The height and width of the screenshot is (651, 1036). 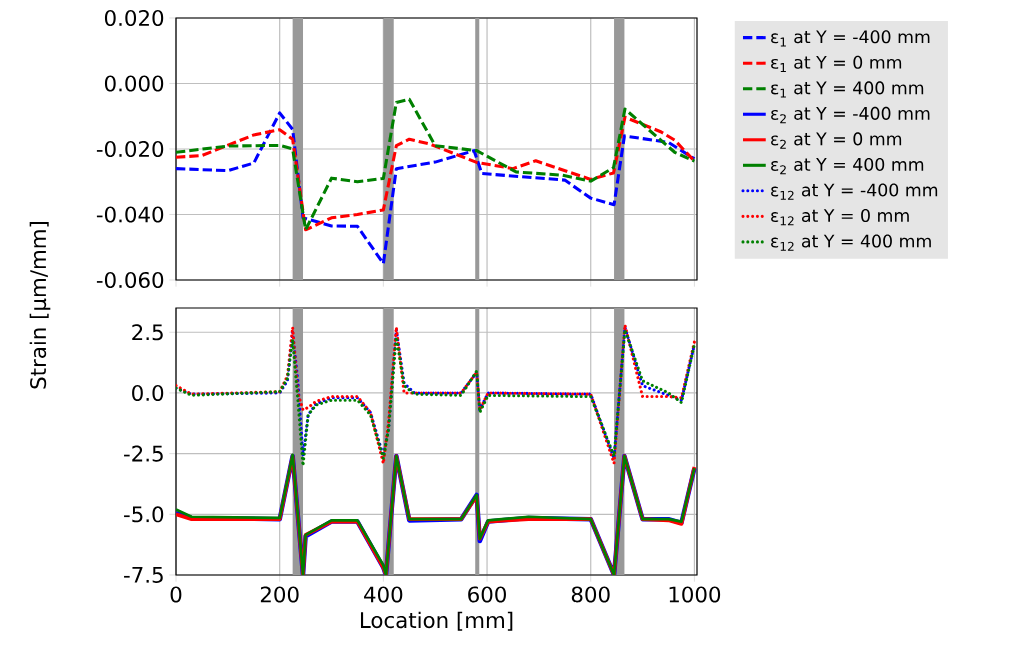 What do you see at coordinates (487, 594) in the screenshot?
I see `x-tick-label: 600` at bounding box center [487, 594].